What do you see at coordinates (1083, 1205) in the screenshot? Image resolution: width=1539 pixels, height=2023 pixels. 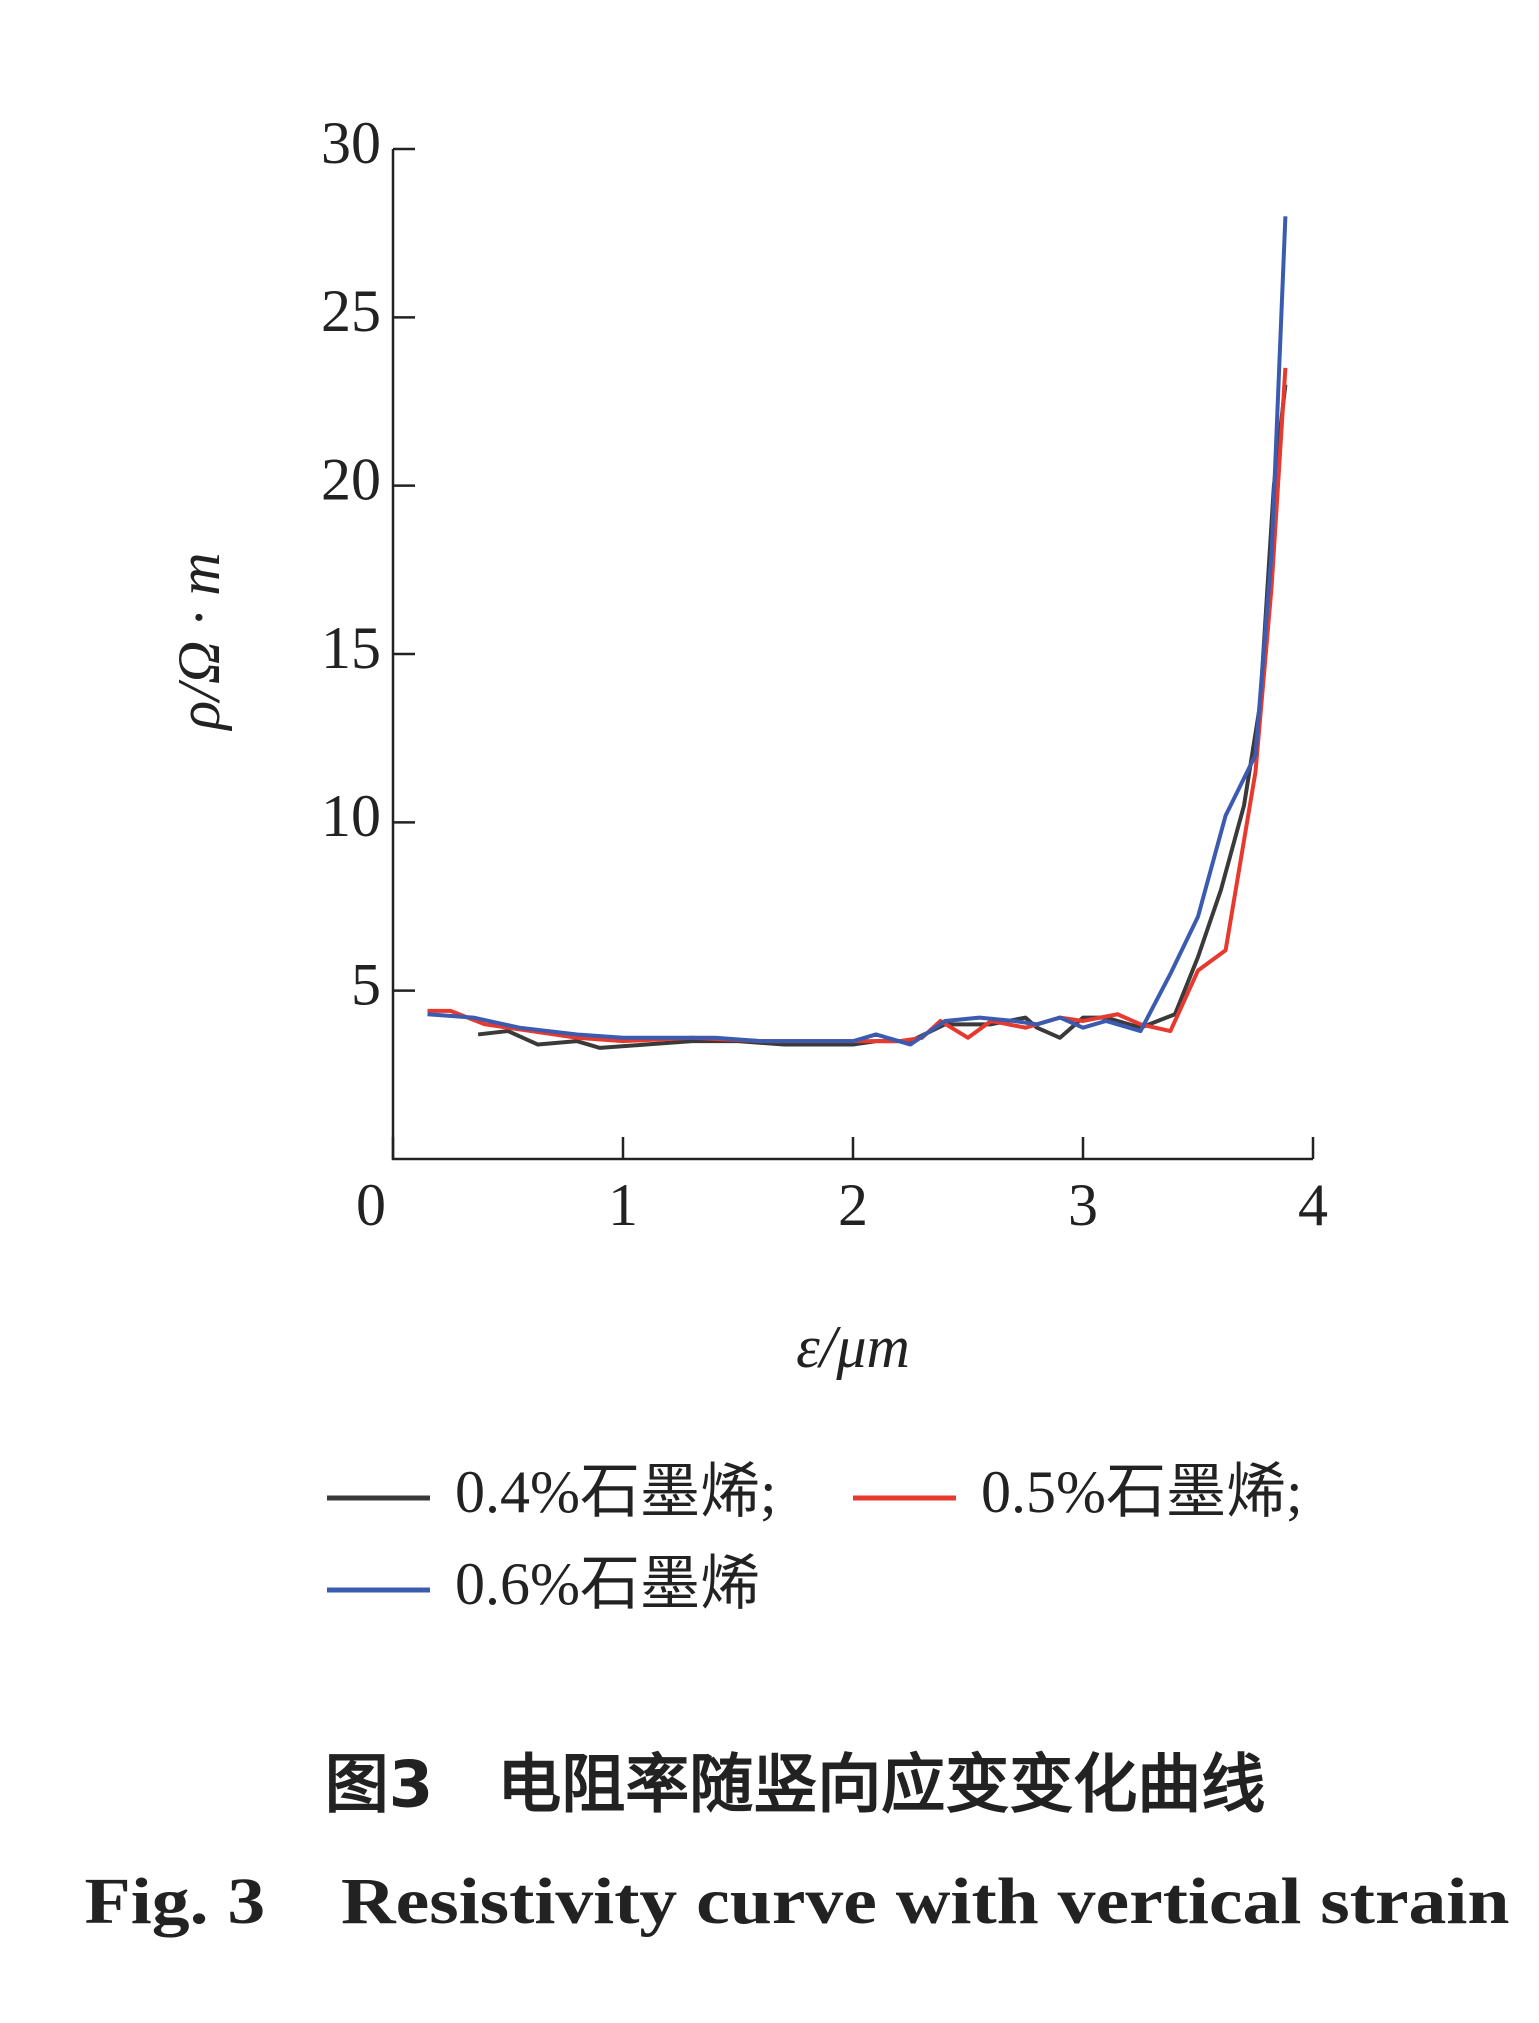 I see `x-tick-label: 3` at bounding box center [1083, 1205].